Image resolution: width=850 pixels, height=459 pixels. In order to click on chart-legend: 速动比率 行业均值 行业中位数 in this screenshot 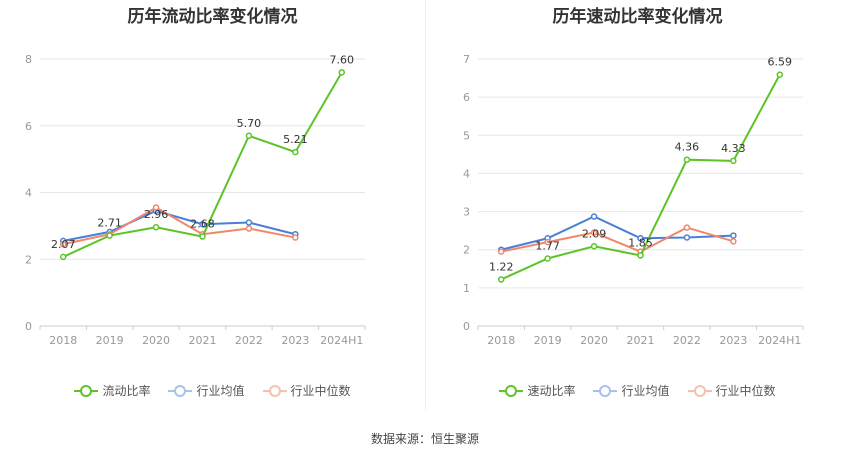, I will do `click(637, 390)`.